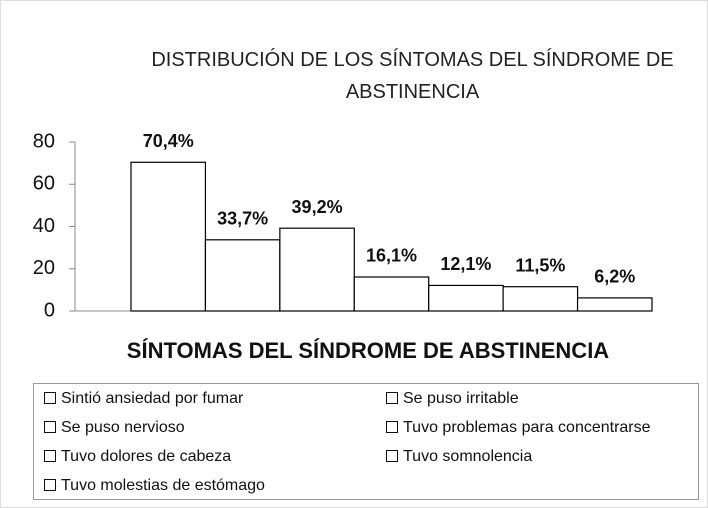  What do you see at coordinates (242, 219) in the screenshot?
I see `value-label: 33,7%` at bounding box center [242, 219].